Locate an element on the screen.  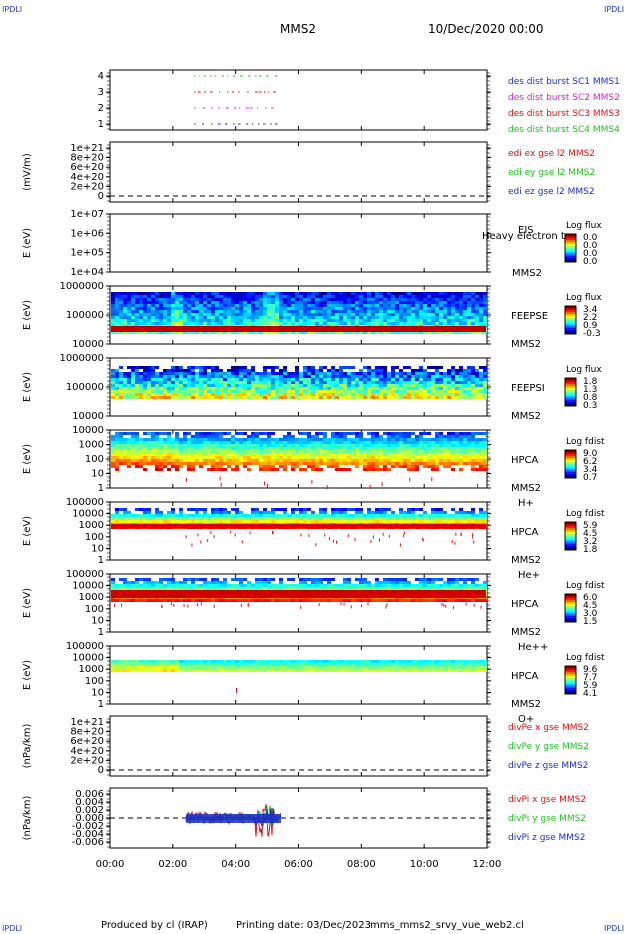
colorbar-tick-label: 1.8 is located at coordinates (590, 550).